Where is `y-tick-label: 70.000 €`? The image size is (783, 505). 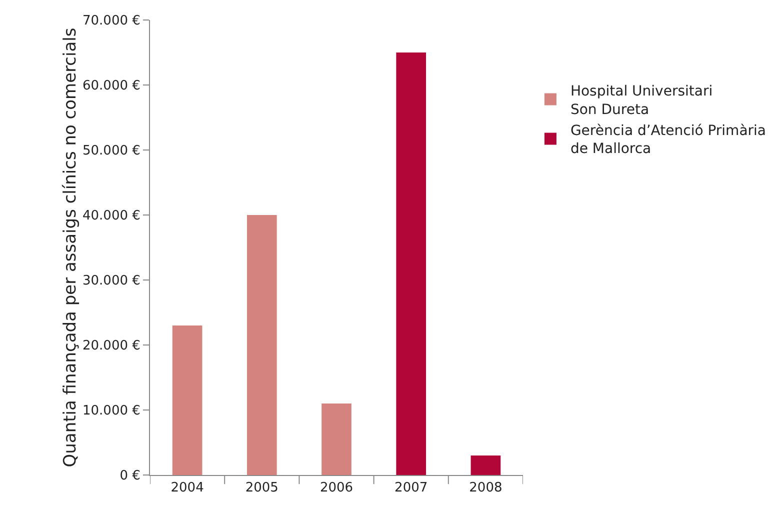
y-tick-label: 70.000 € is located at coordinates (111, 21).